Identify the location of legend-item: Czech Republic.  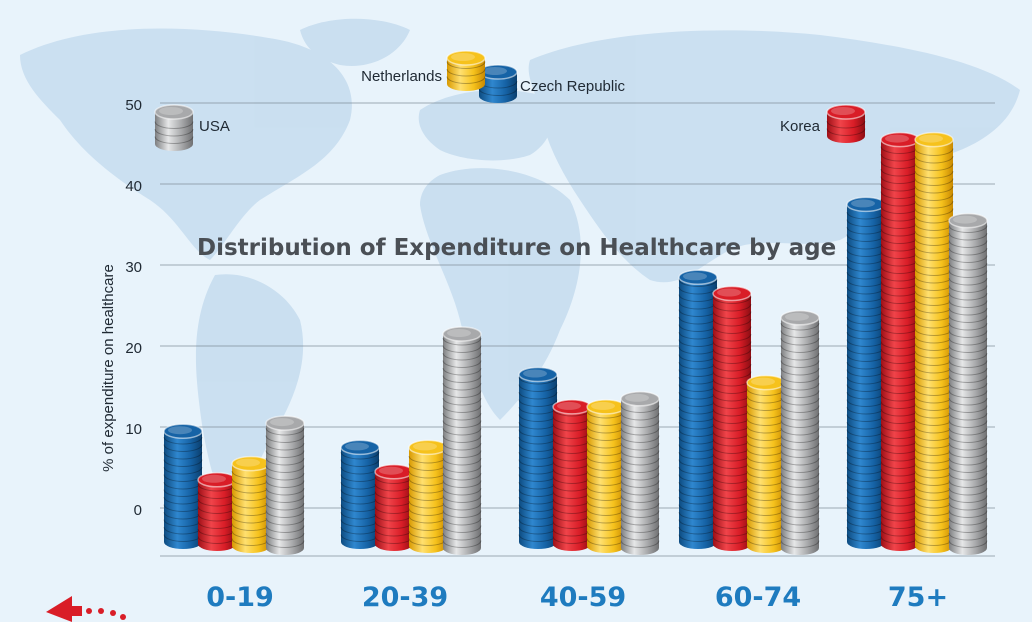
(552, 83).